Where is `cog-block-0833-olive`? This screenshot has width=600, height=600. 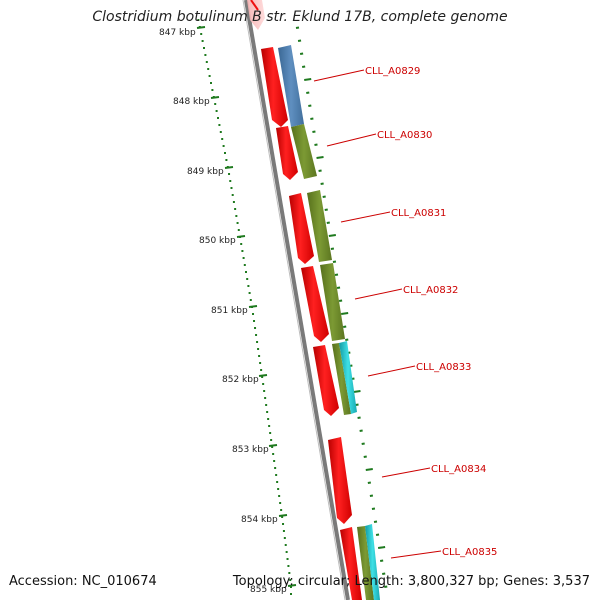
cog-block-0833-olive is located at coordinates (341, 379).